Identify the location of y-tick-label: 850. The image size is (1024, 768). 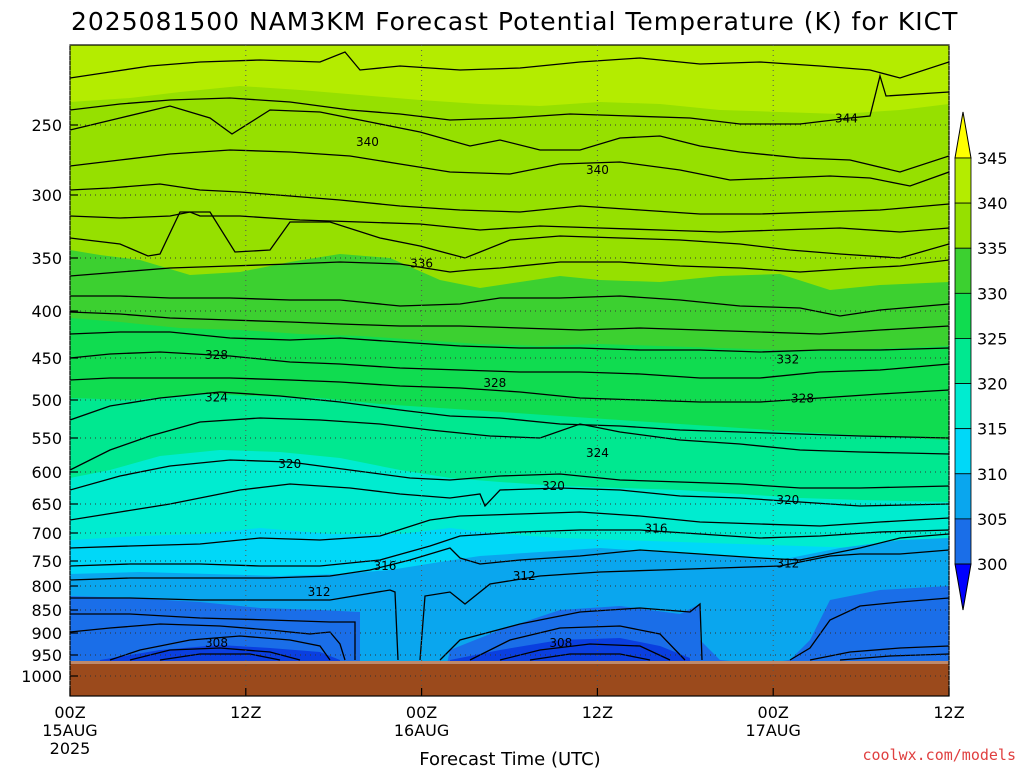
(46, 610).